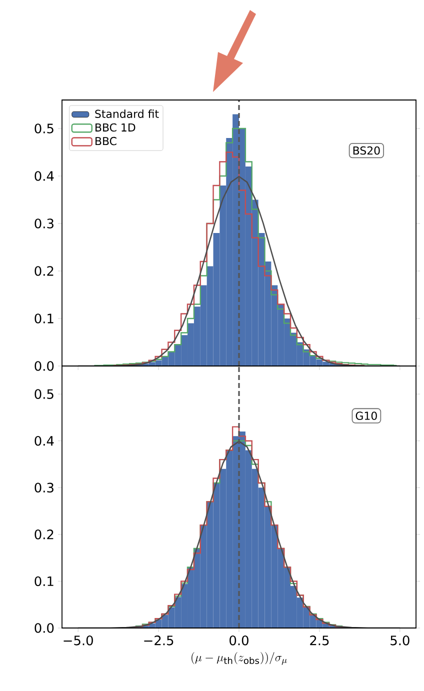 The width and height of the screenshot is (424, 691). Describe the element at coordinates (366, 150) in the screenshot. I see `annotation: BS20` at that location.